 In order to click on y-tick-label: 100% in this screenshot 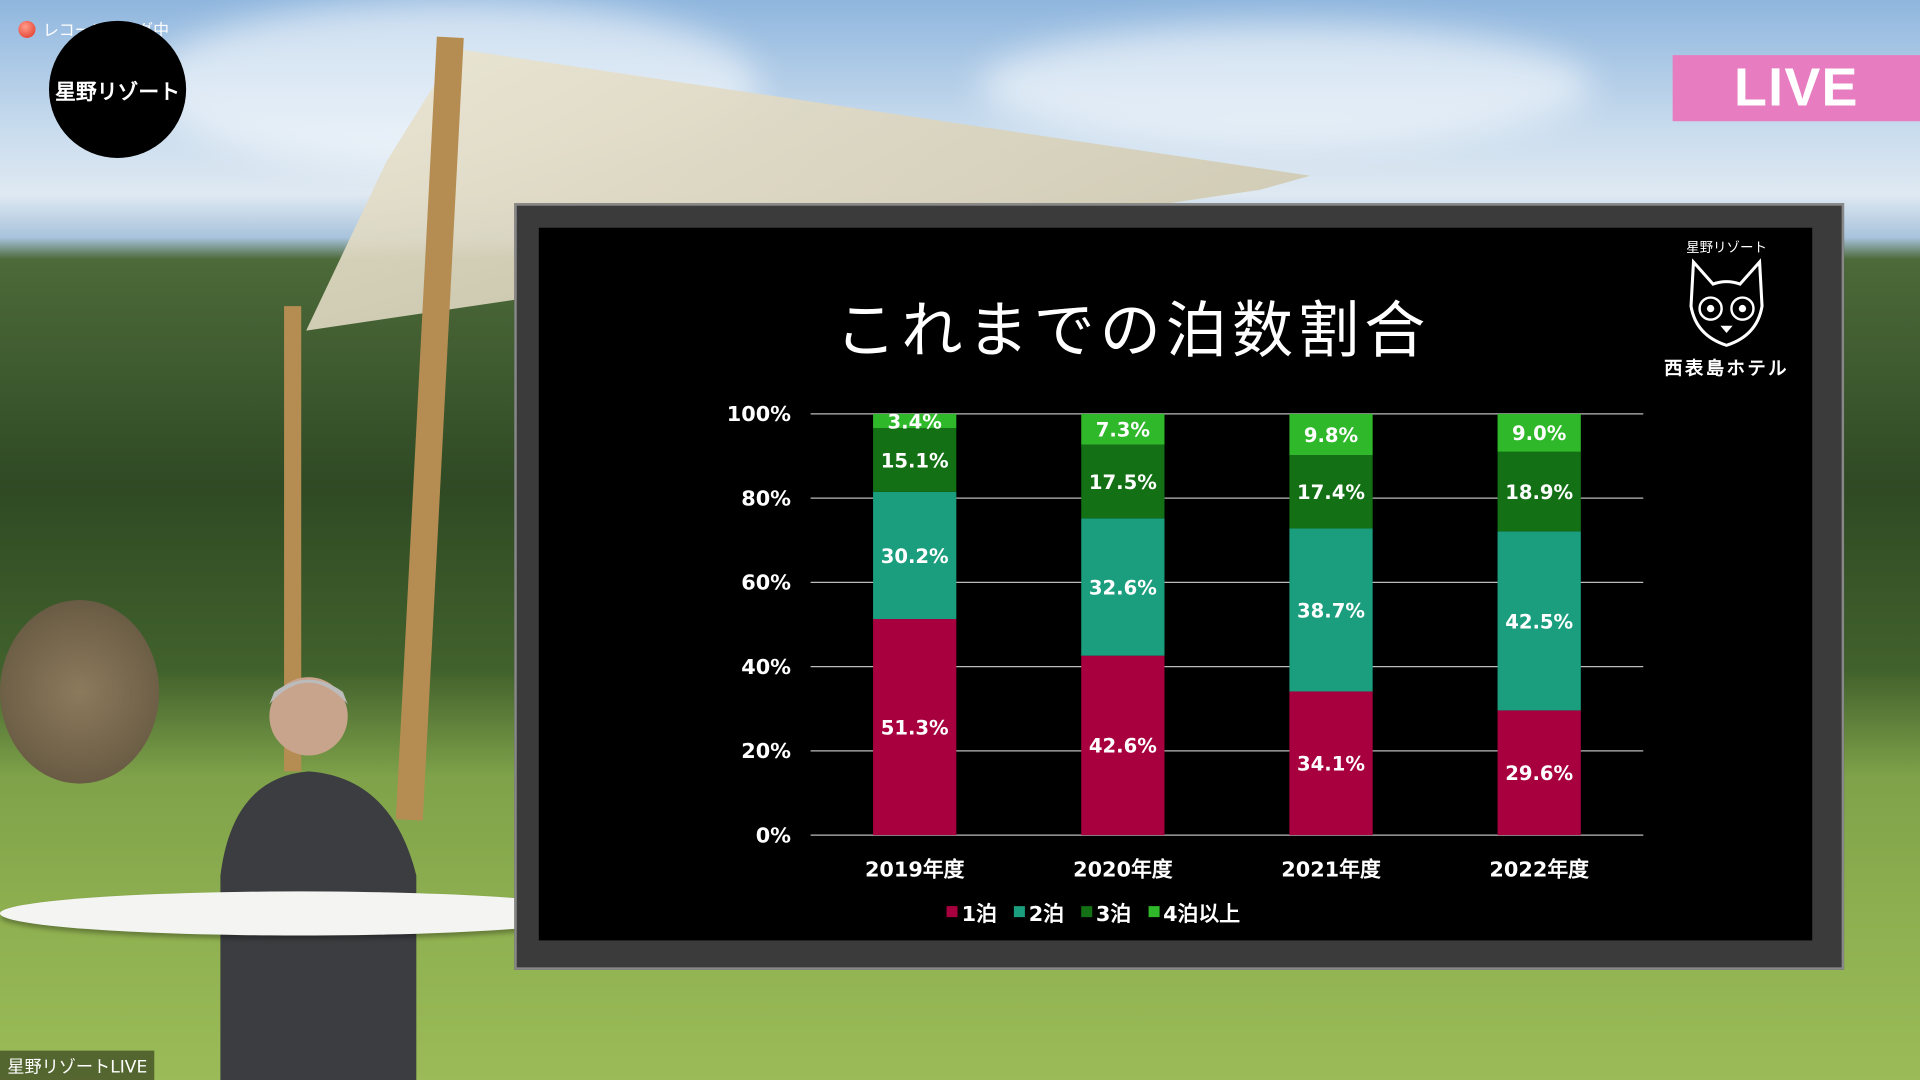, I will do `click(759, 414)`.